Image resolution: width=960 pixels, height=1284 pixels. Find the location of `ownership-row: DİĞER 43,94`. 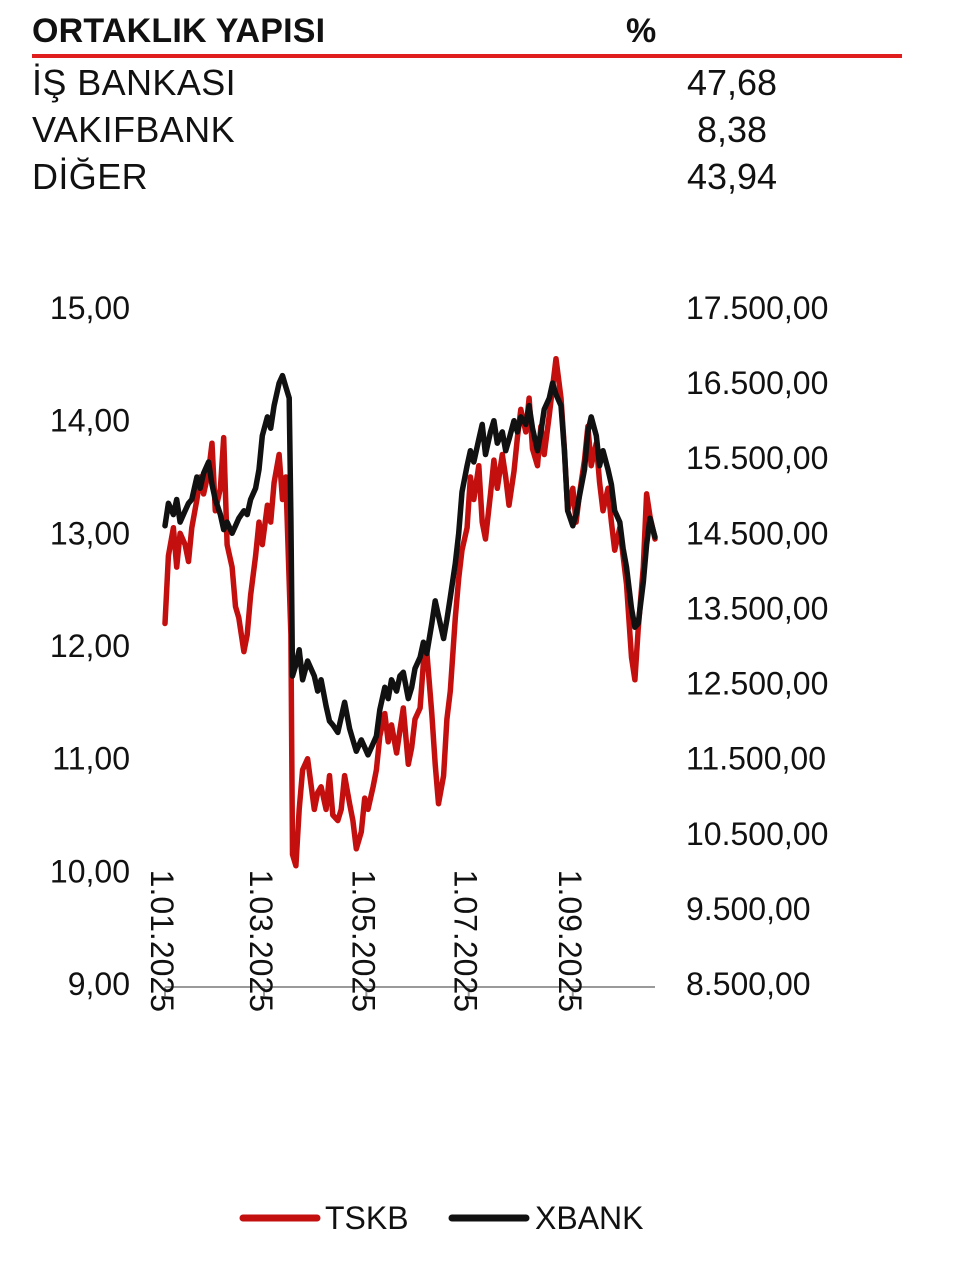

ownership-row: DİĞER 43,94 is located at coordinates (467, 175).